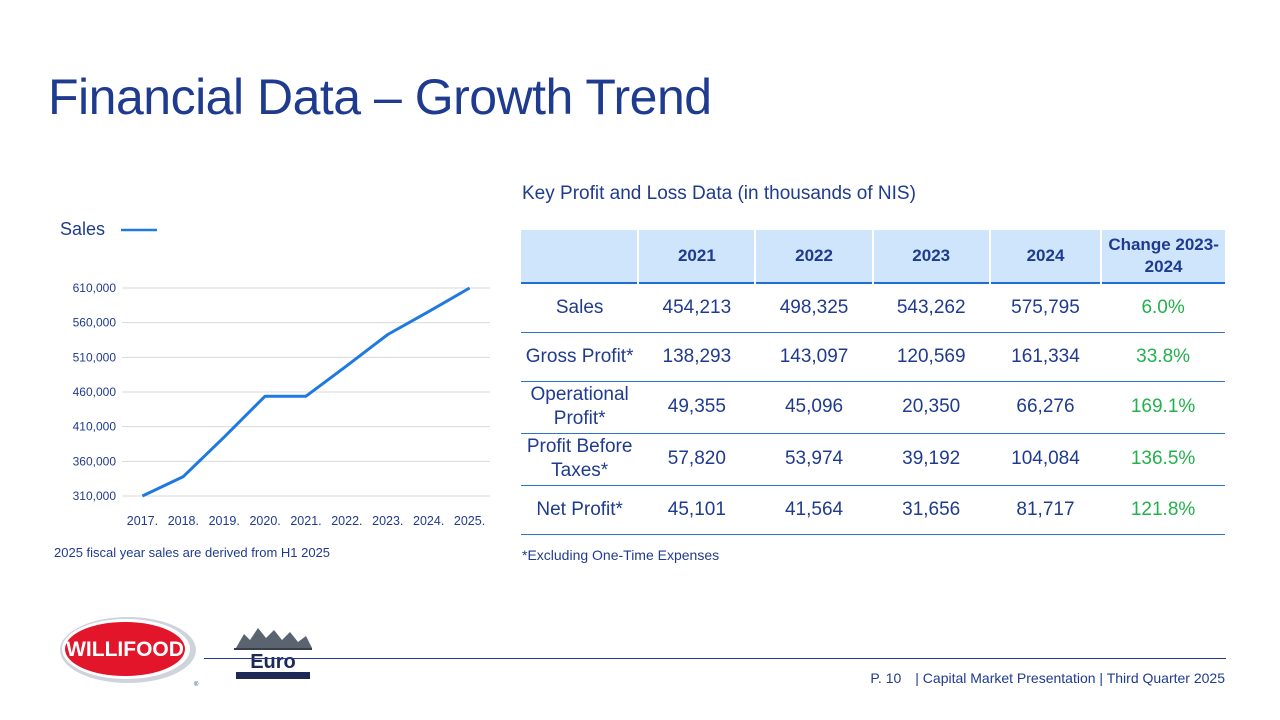 The width and height of the screenshot is (1280, 720). I want to click on change-cell: 169.1%, so click(1163, 407).